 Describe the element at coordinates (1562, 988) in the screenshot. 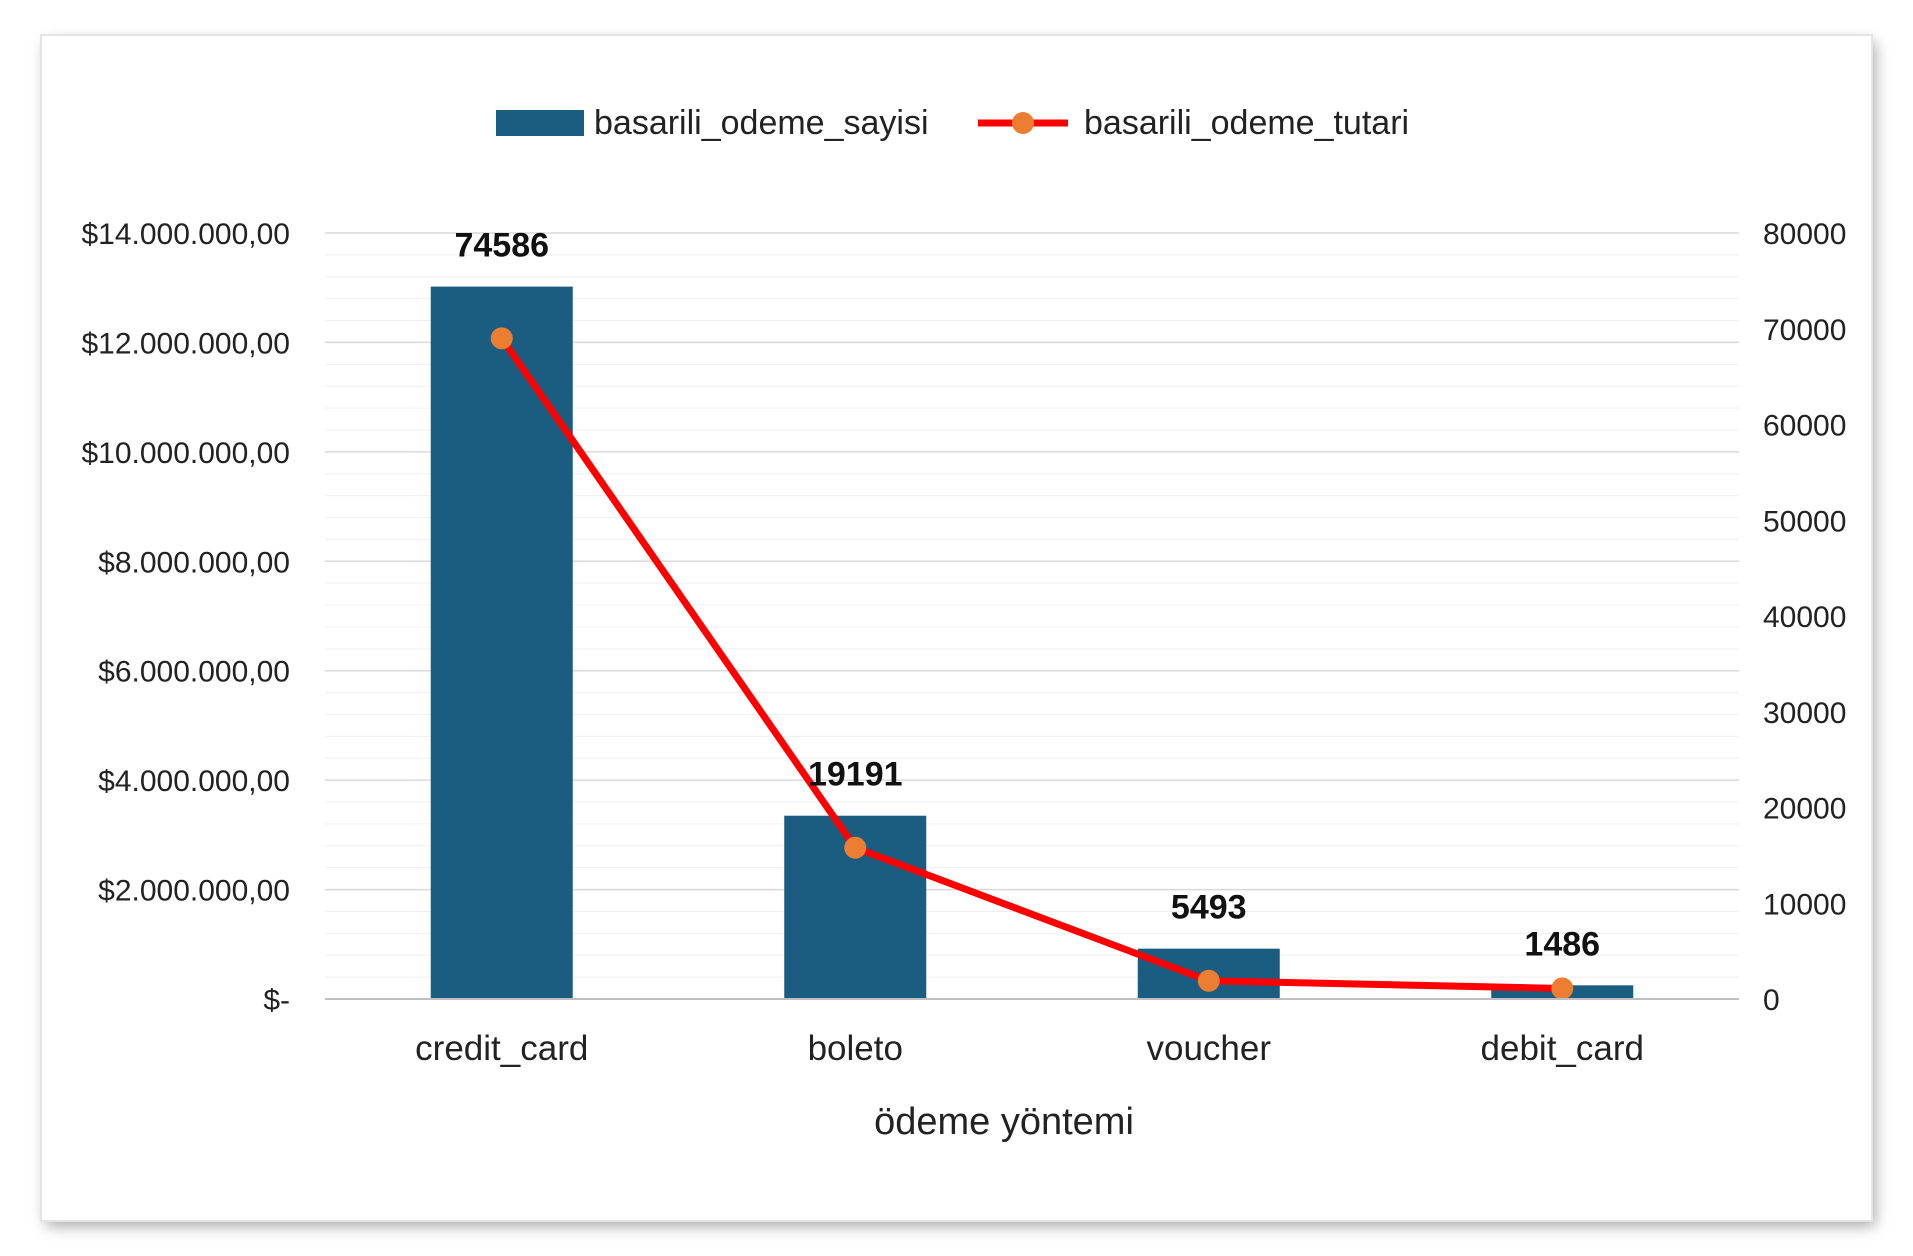

I see `line-point-debit_card` at that location.